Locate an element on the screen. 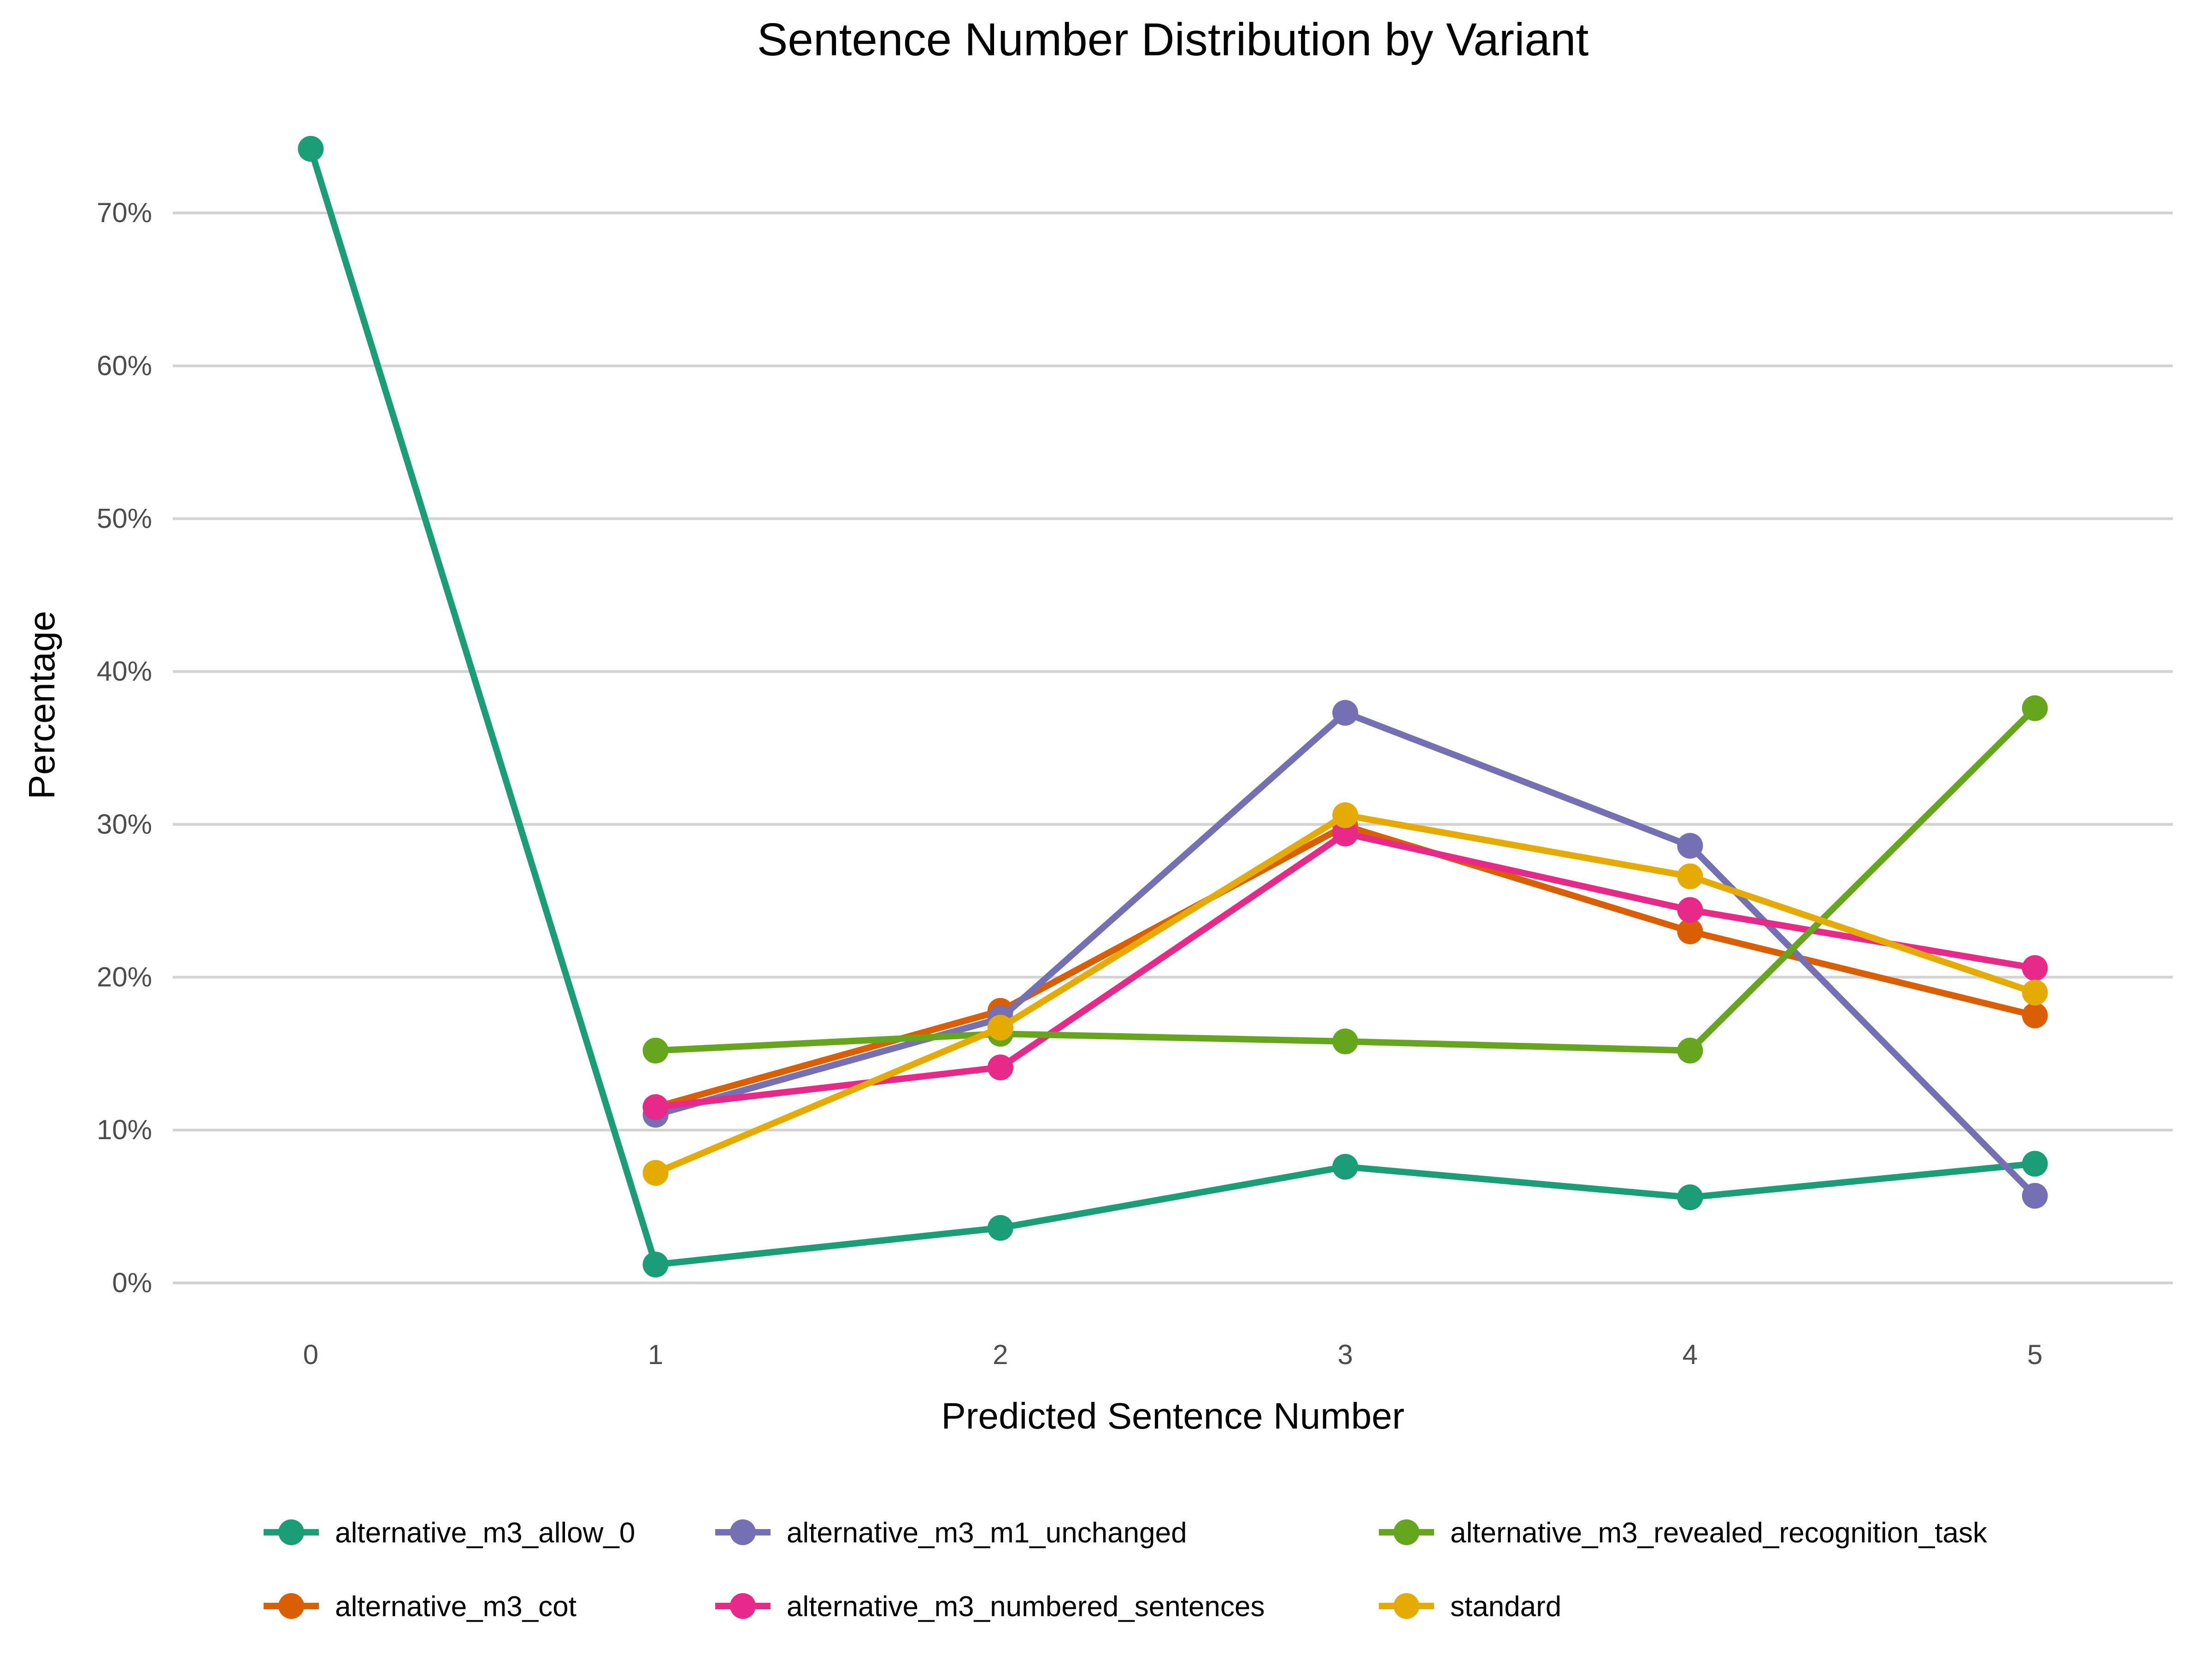 The width and height of the screenshot is (2212, 1659). legend-label: alternative_m3_m1_unchanged is located at coordinates (987, 1533).